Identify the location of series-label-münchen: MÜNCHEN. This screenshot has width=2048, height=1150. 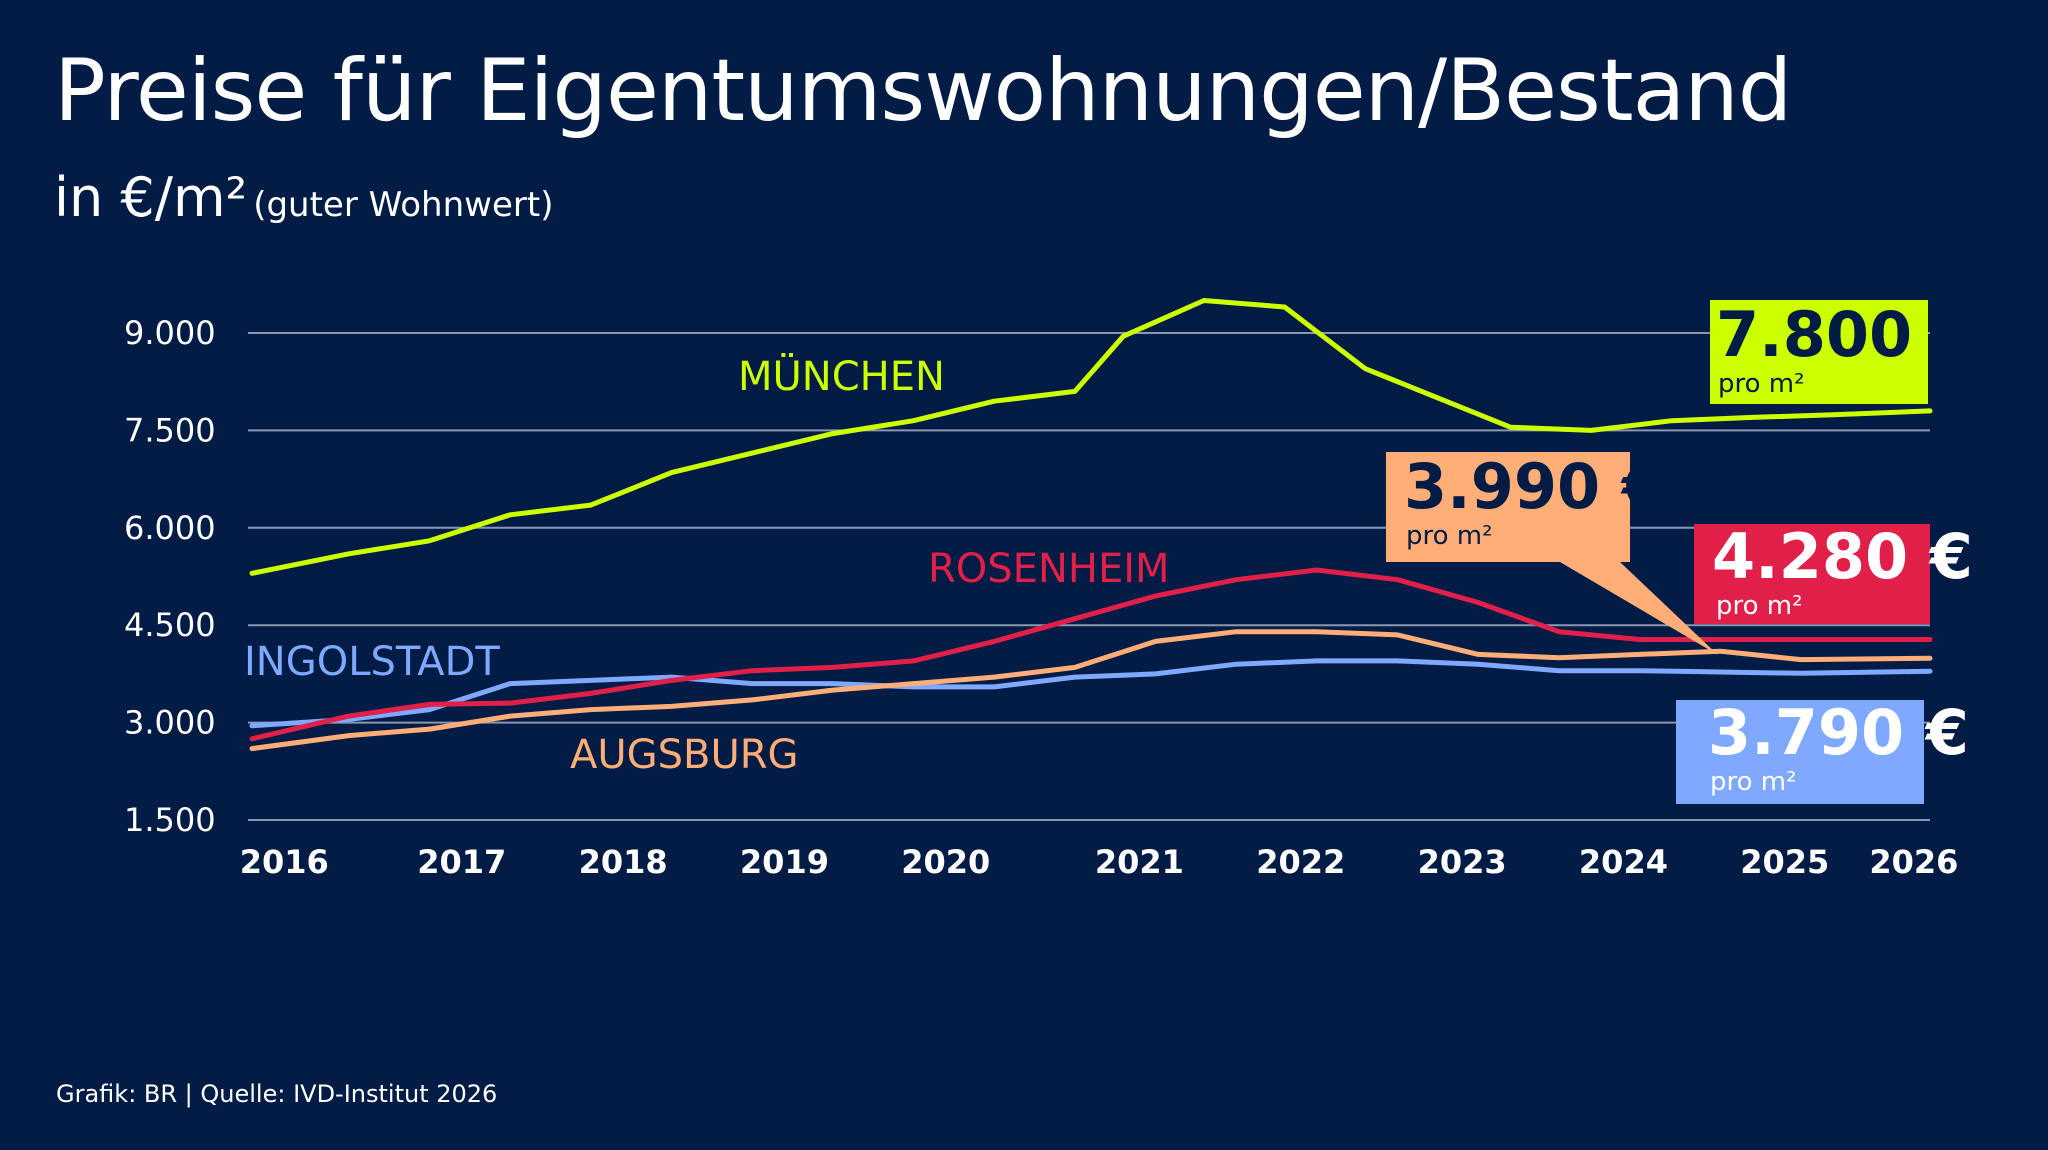
(841, 376).